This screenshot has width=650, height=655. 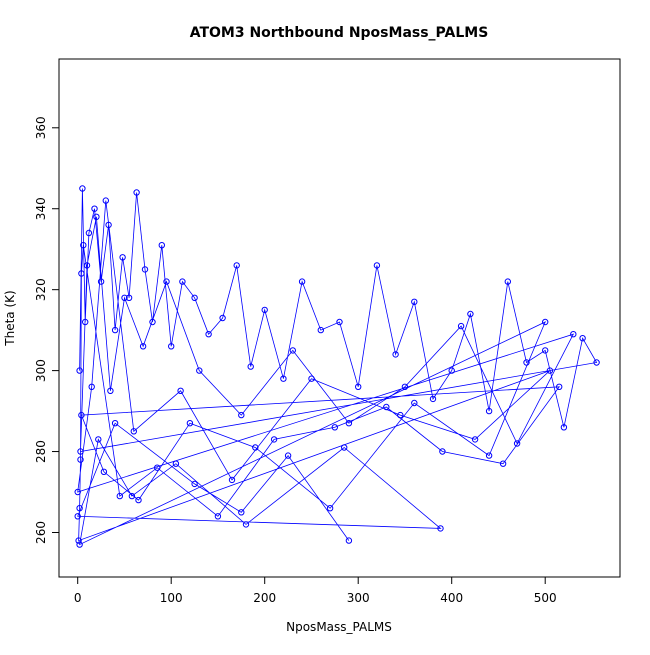 I want to click on y-axis-label: Theta (K), so click(x=10, y=318).